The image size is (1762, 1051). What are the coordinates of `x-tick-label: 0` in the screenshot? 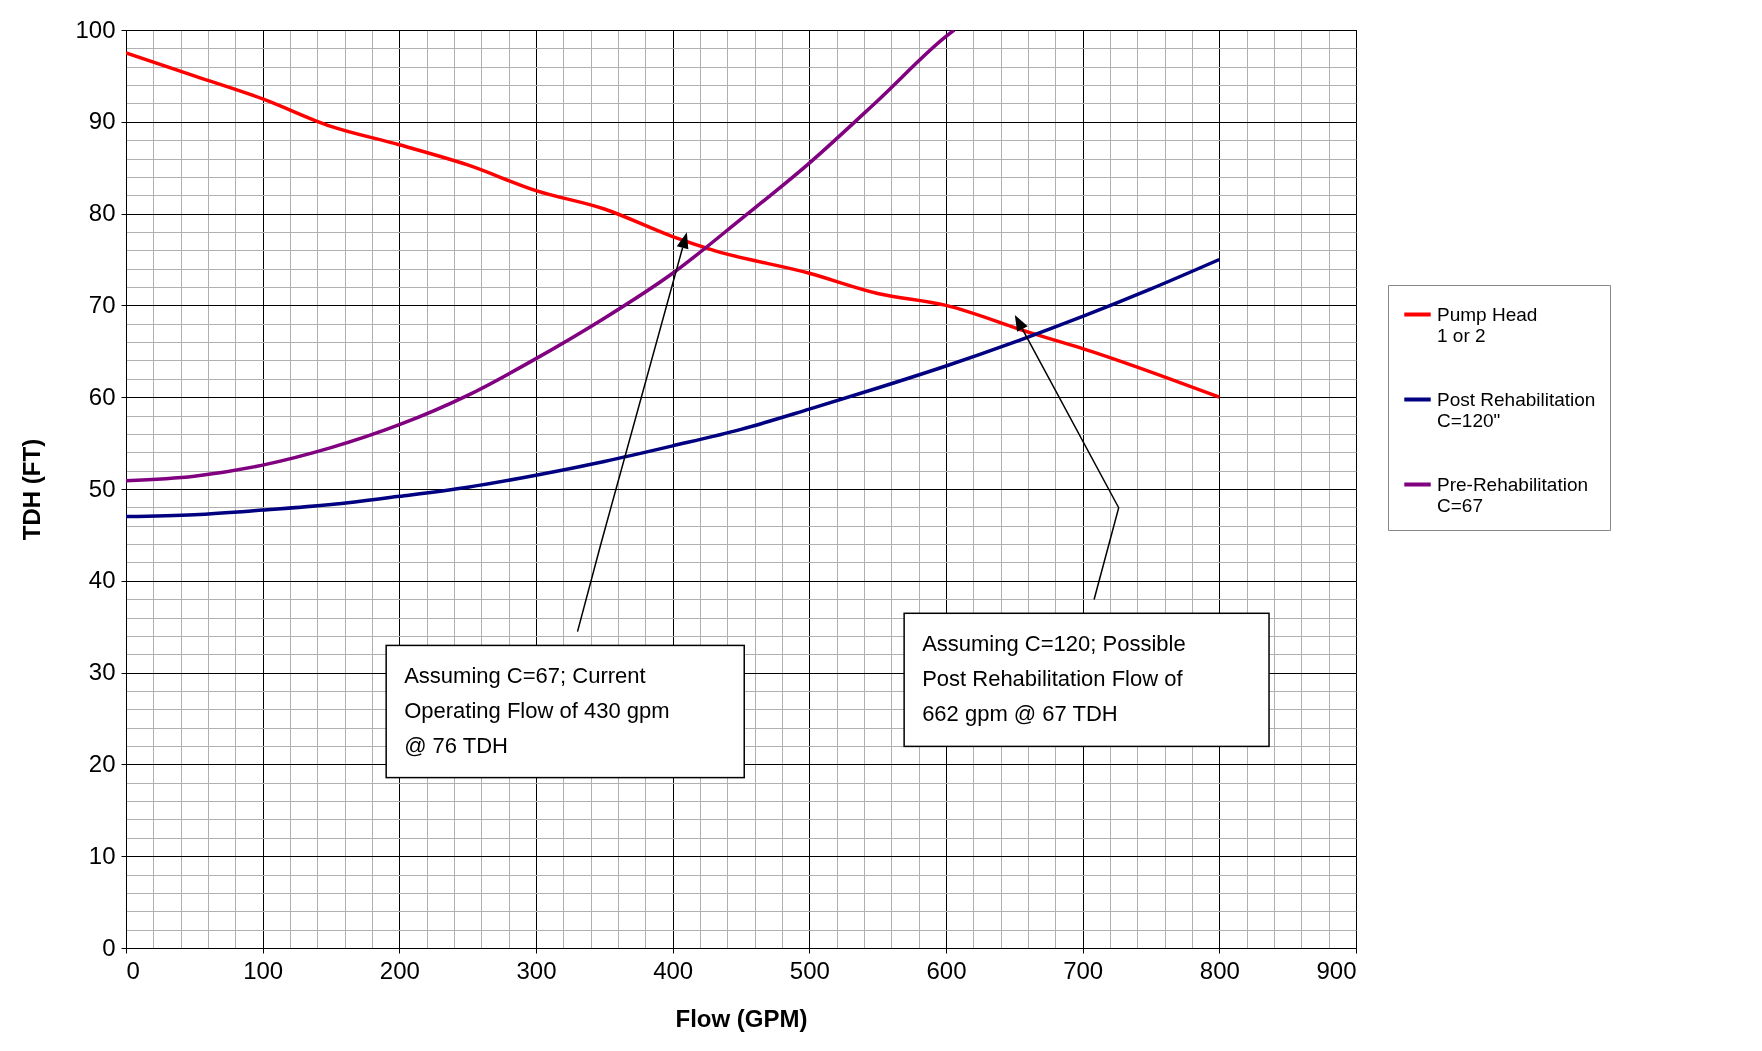 It's located at (133, 970).